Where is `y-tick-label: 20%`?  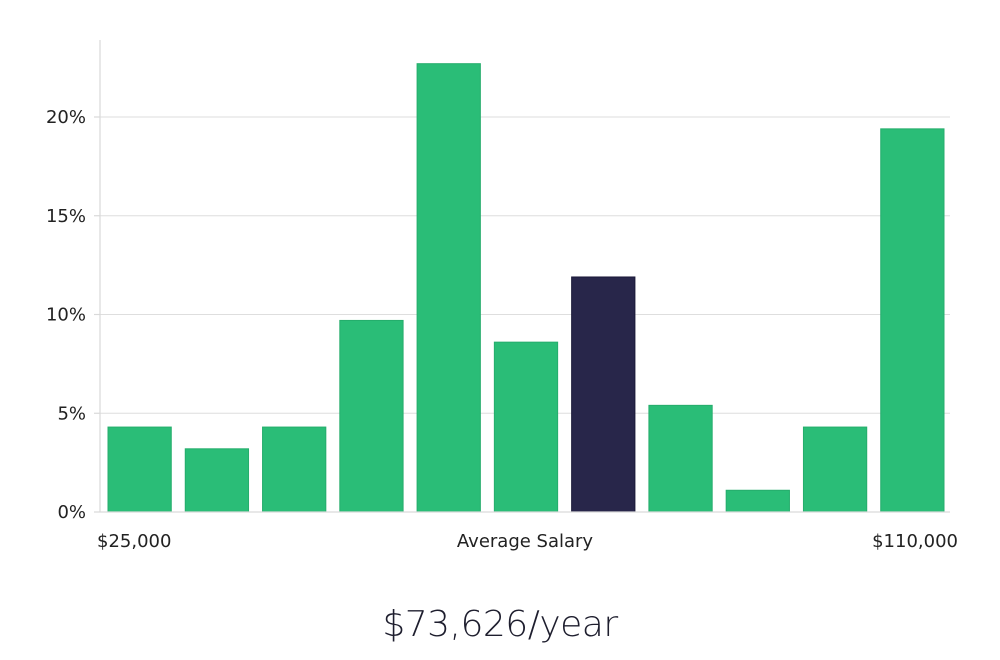
y-tick-label: 20% is located at coordinates (66, 117).